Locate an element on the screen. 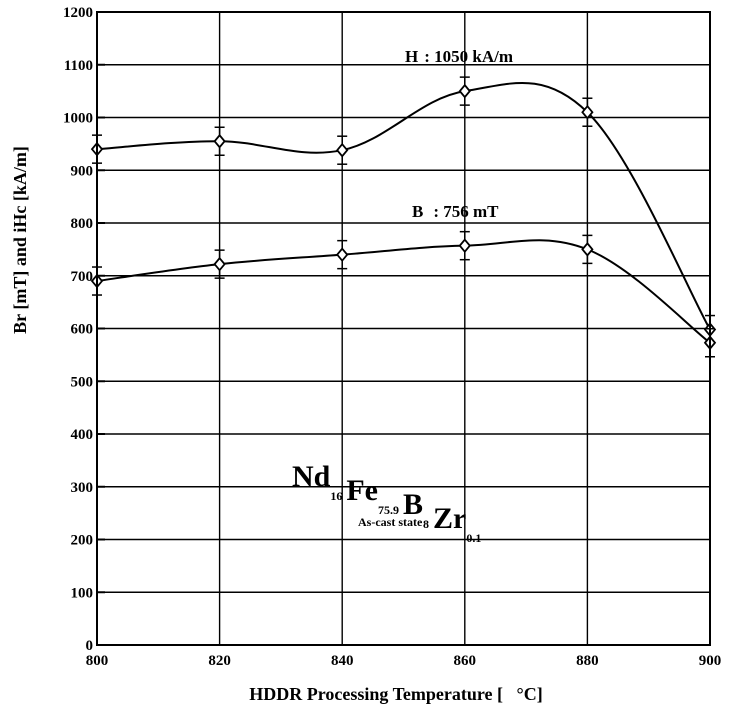  y-tick-label: 600 is located at coordinates (82, 330).